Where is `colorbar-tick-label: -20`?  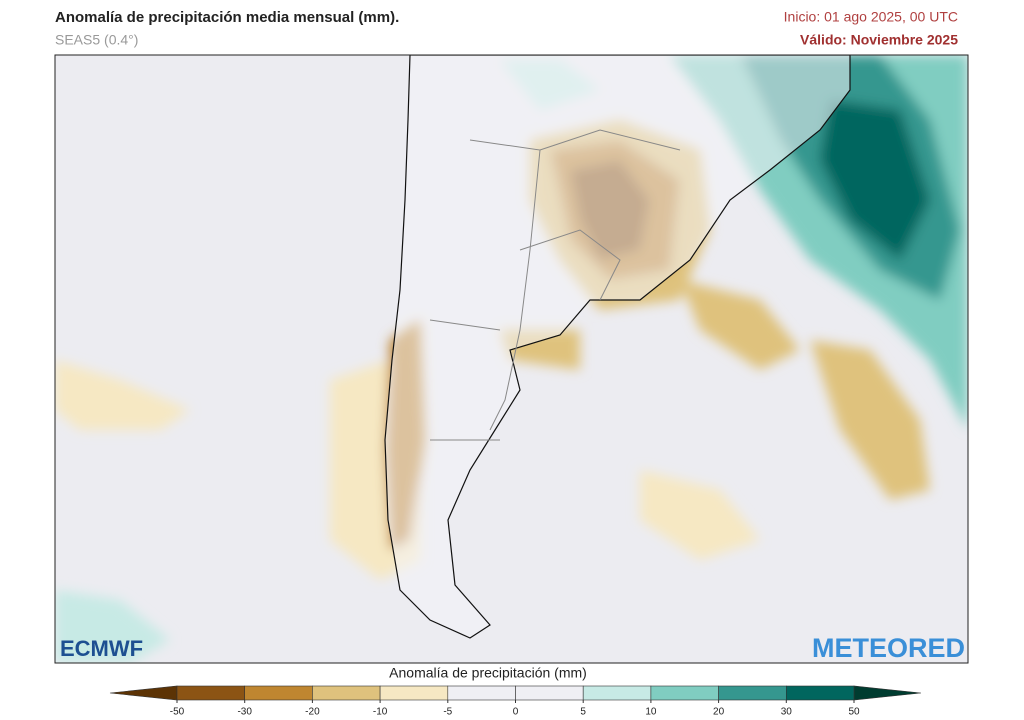 colorbar-tick-label: -20 is located at coordinates (312, 712).